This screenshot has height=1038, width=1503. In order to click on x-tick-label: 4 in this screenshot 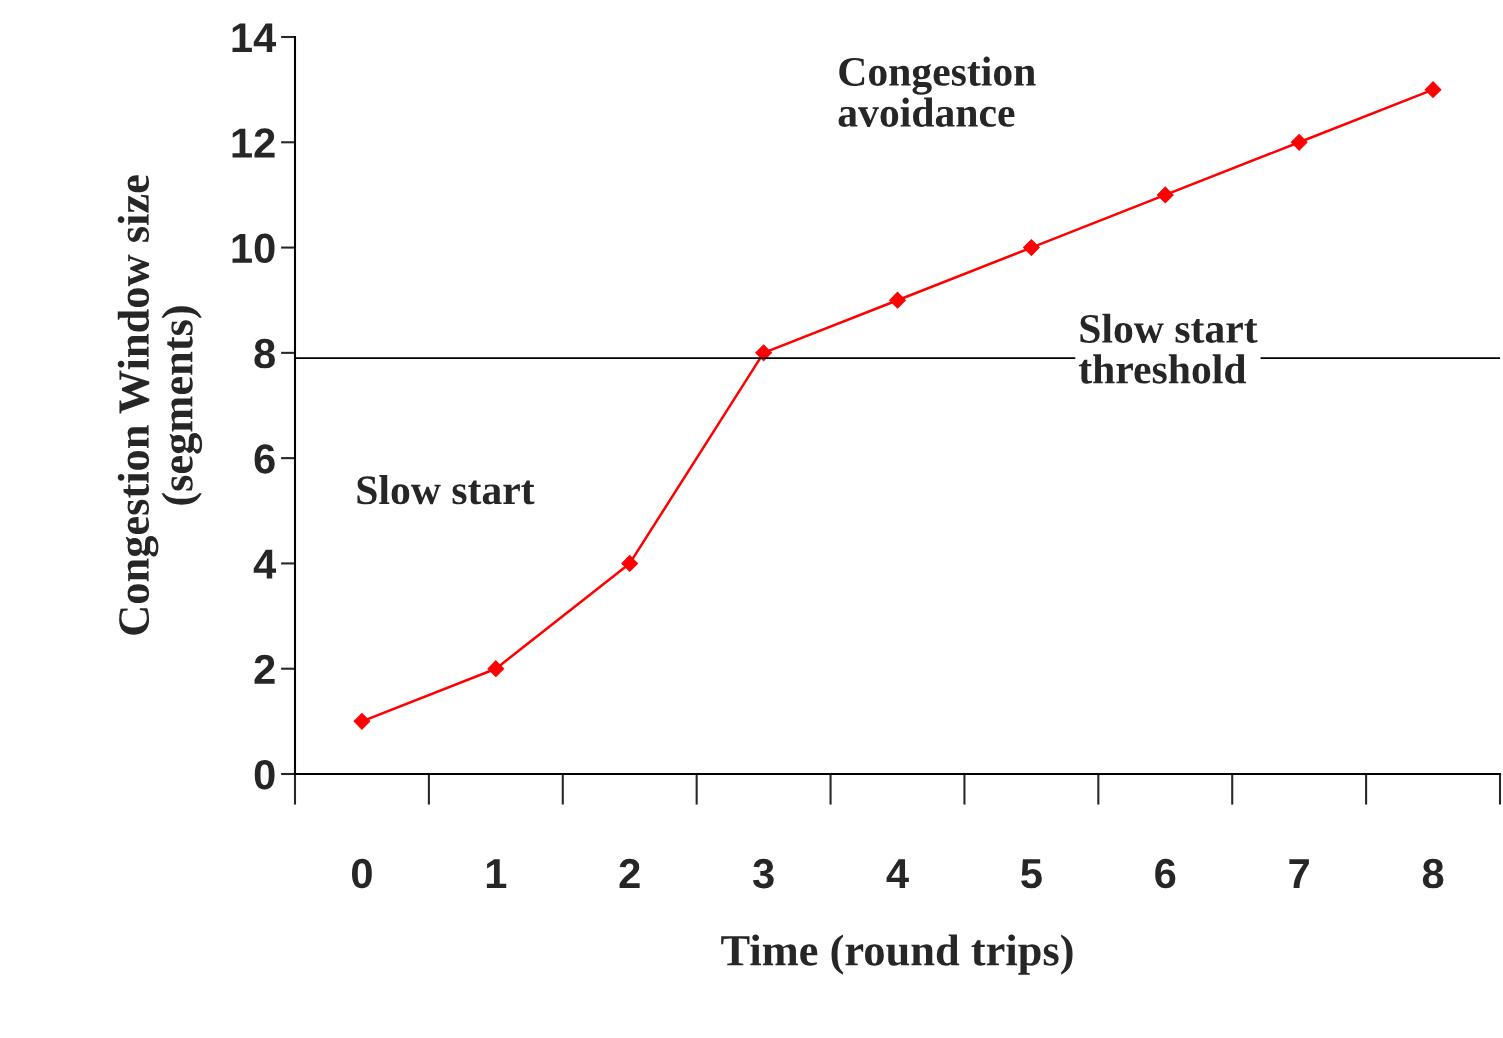, I will do `click(897, 873)`.